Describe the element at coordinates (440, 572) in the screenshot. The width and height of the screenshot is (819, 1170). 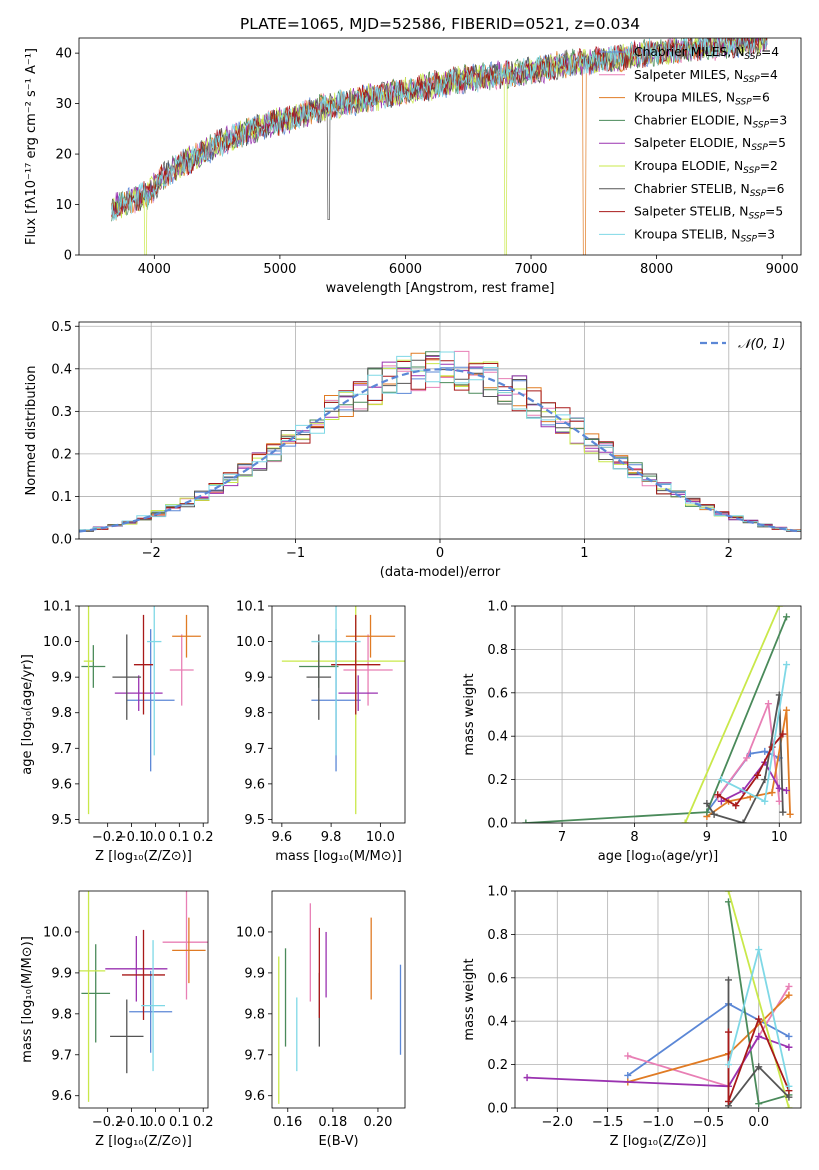
I see `x-axis-label: (data-model)/error` at that location.